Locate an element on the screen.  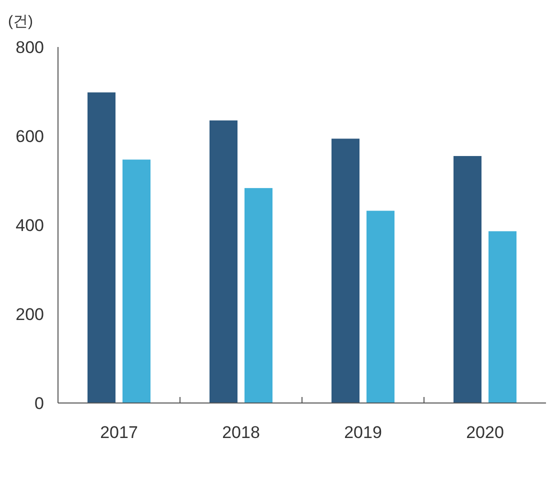
x-tick-label: 2019 is located at coordinates (363, 432).